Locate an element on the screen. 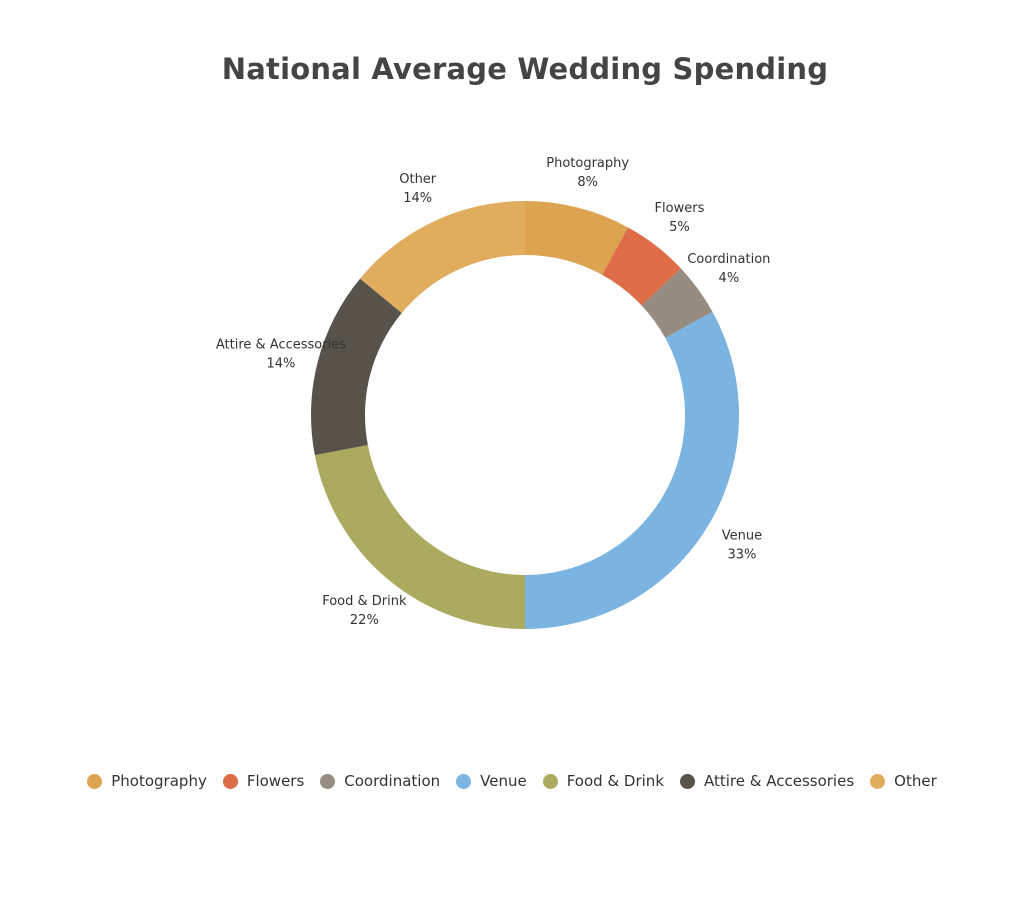  slice-label-name: Other is located at coordinates (418, 179).